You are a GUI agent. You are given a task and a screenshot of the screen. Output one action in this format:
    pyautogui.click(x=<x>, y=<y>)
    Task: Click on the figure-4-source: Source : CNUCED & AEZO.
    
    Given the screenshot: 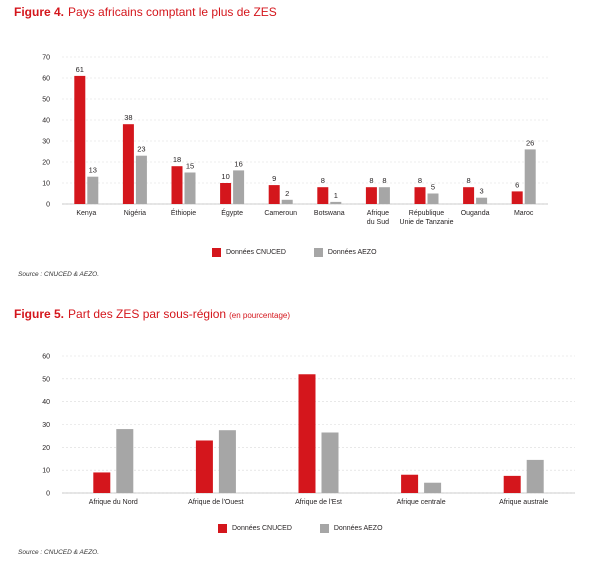 What is the action you would take?
    pyautogui.click(x=59, y=274)
    